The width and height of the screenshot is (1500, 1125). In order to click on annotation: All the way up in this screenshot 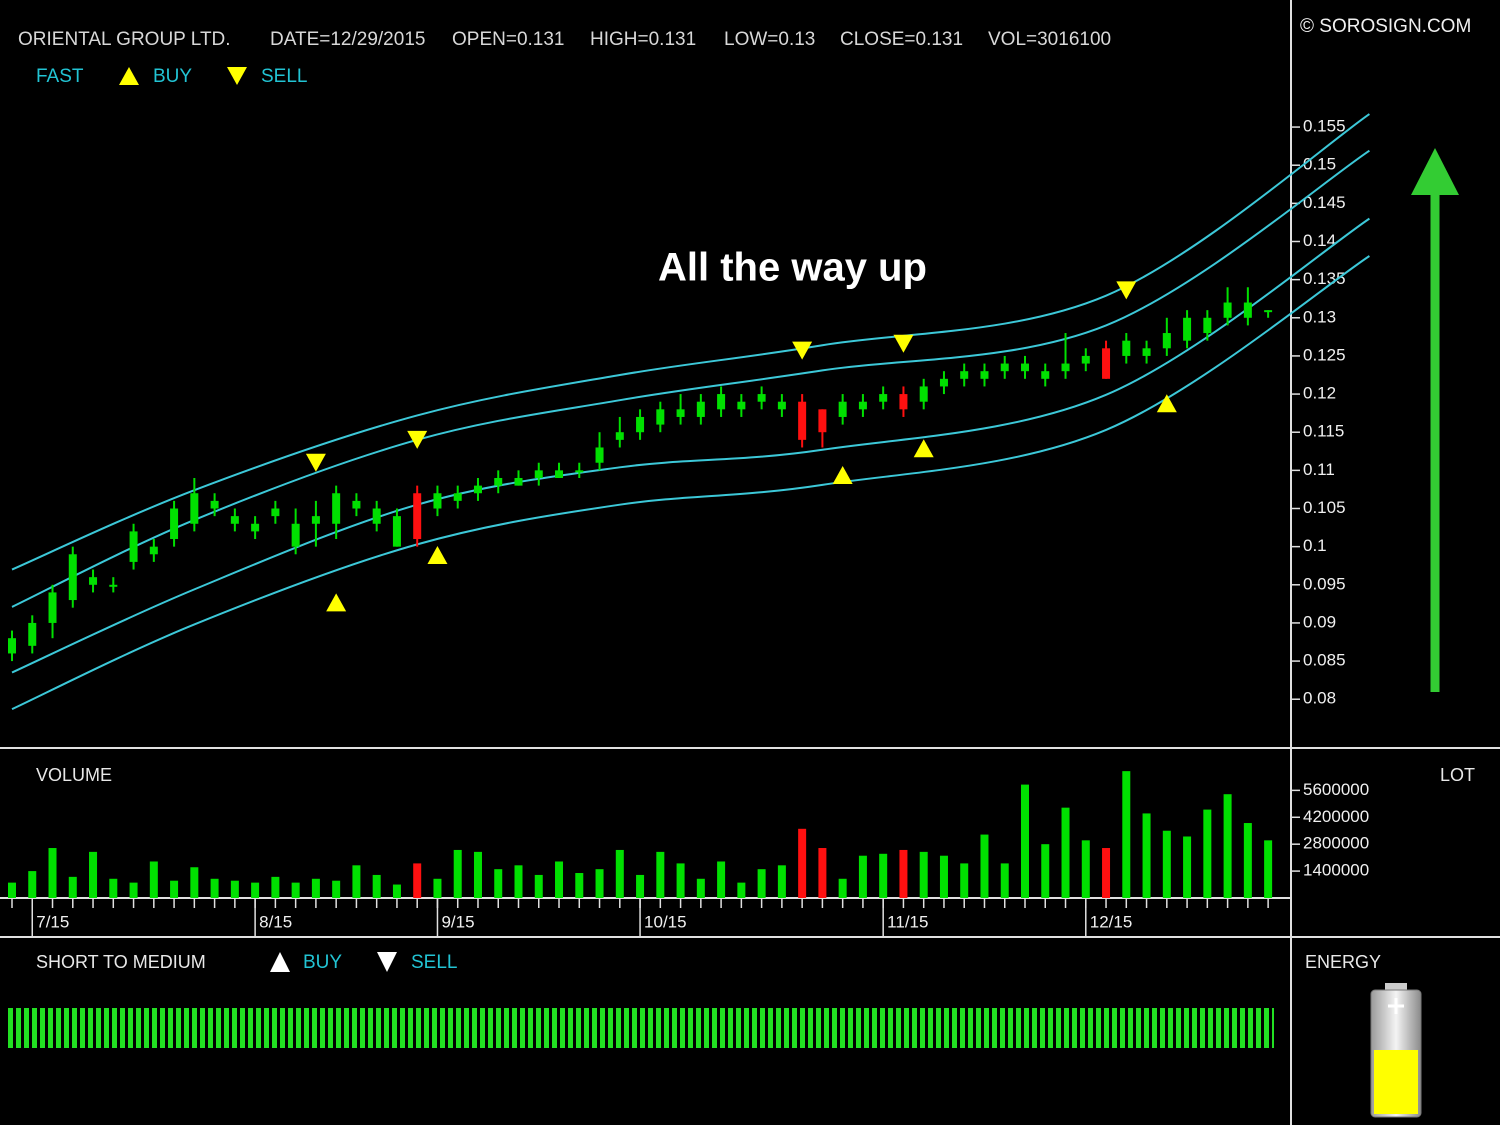, I will do `click(792, 268)`.